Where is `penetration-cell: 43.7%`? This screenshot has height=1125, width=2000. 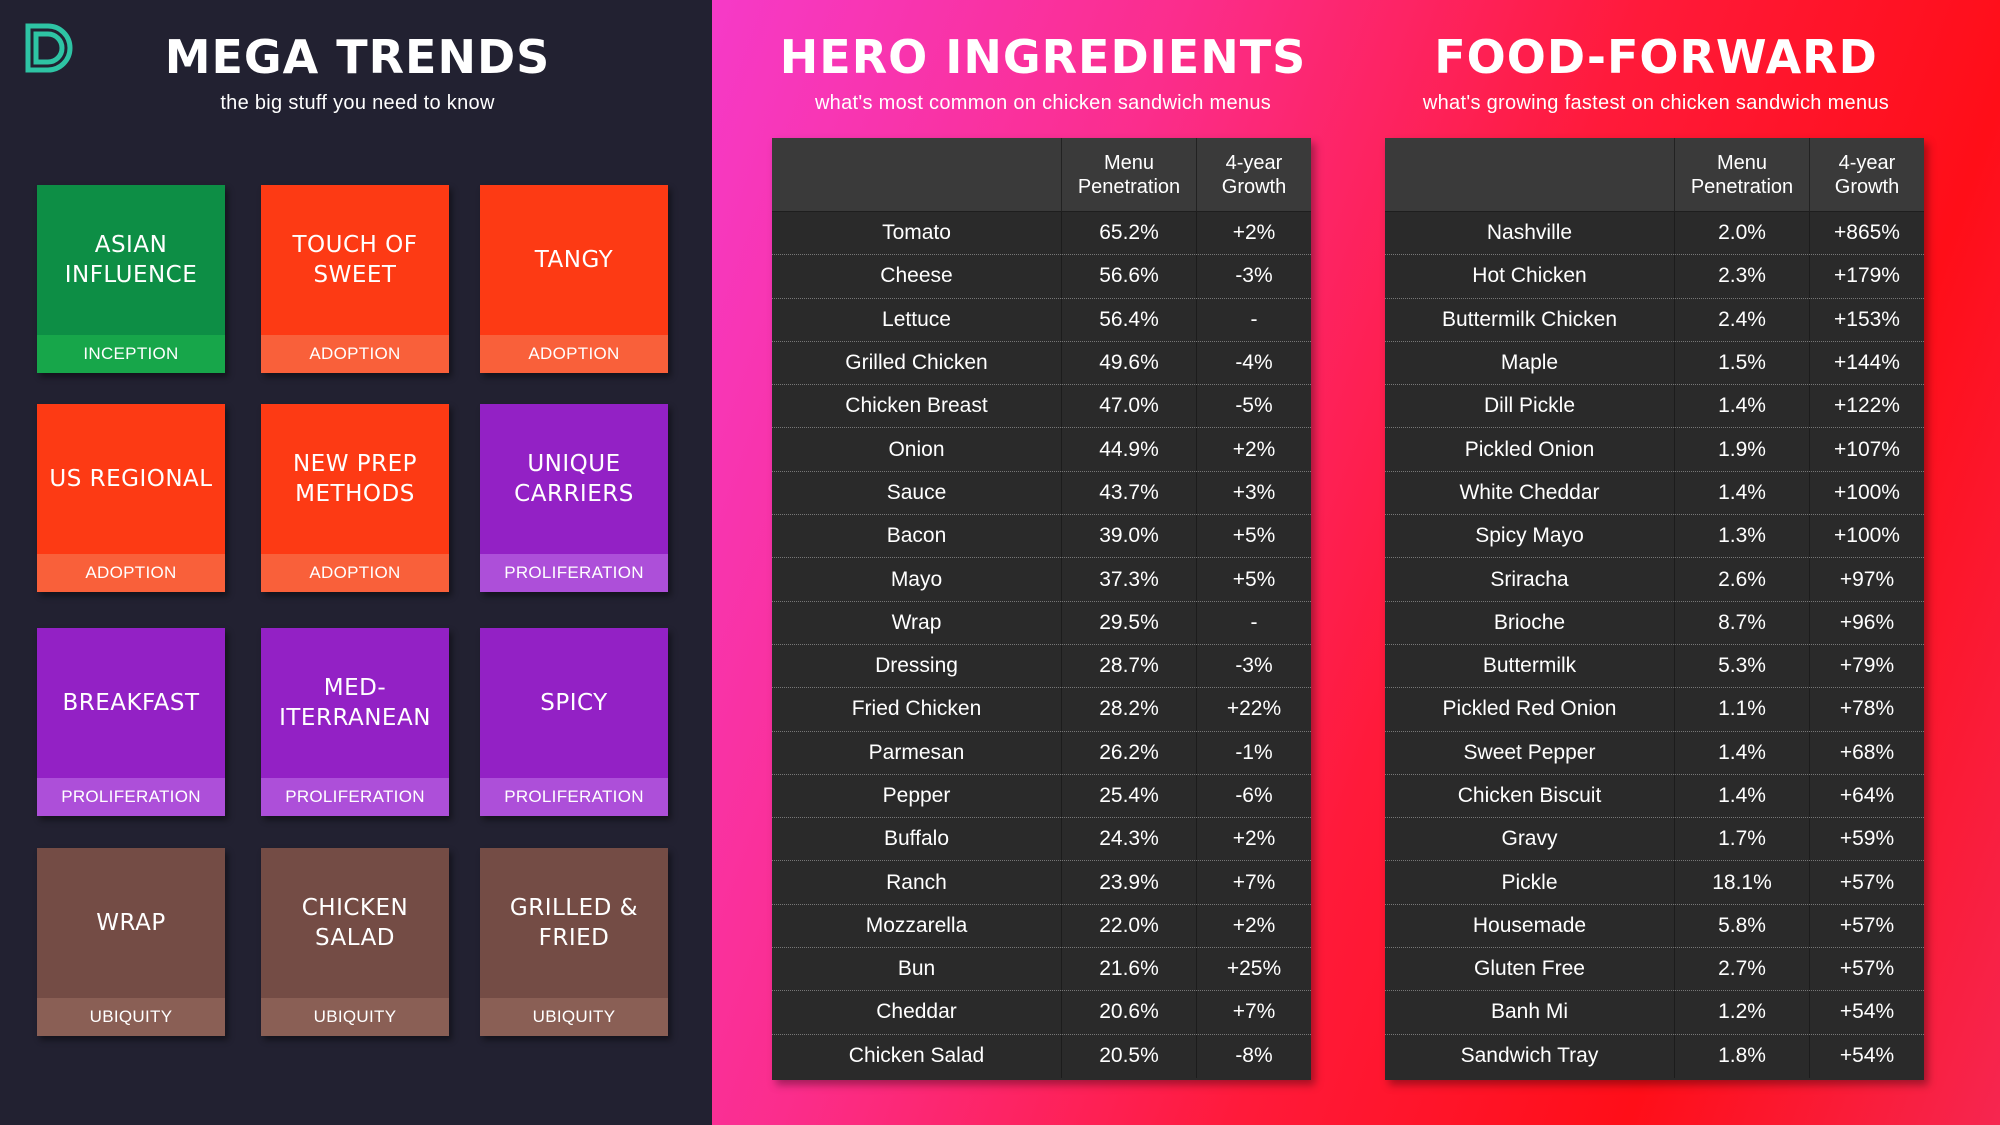
penetration-cell: 43.7% is located at coordinates (1129, 493).